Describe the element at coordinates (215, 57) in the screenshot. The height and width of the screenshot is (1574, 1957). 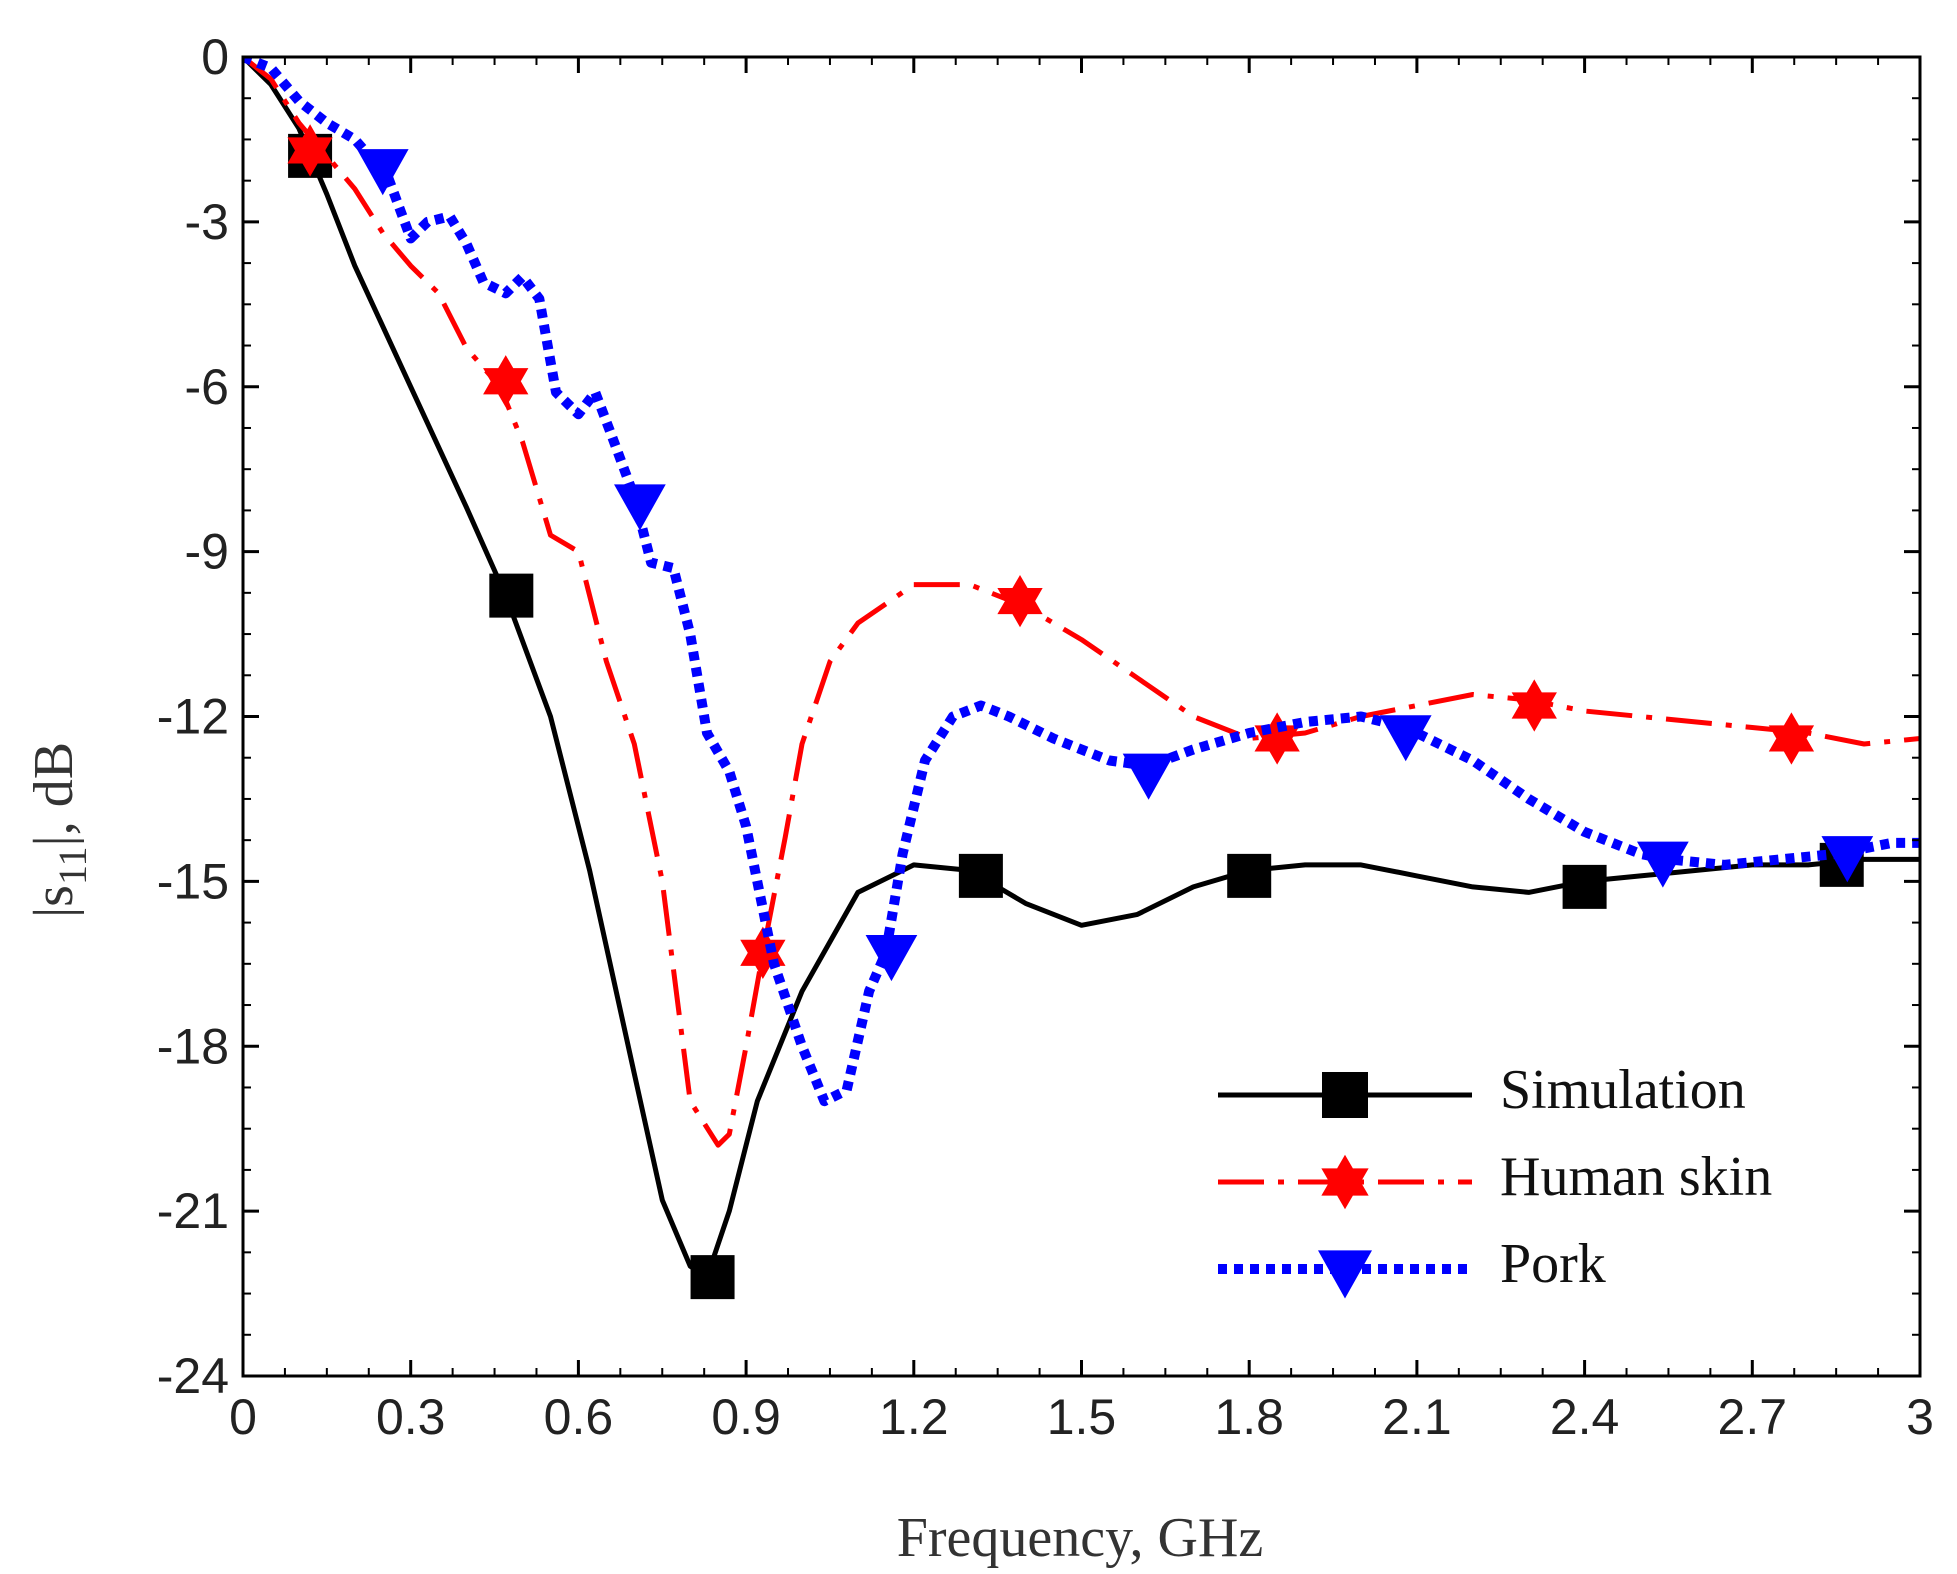
I see `y-tick-label: 0` at that location.